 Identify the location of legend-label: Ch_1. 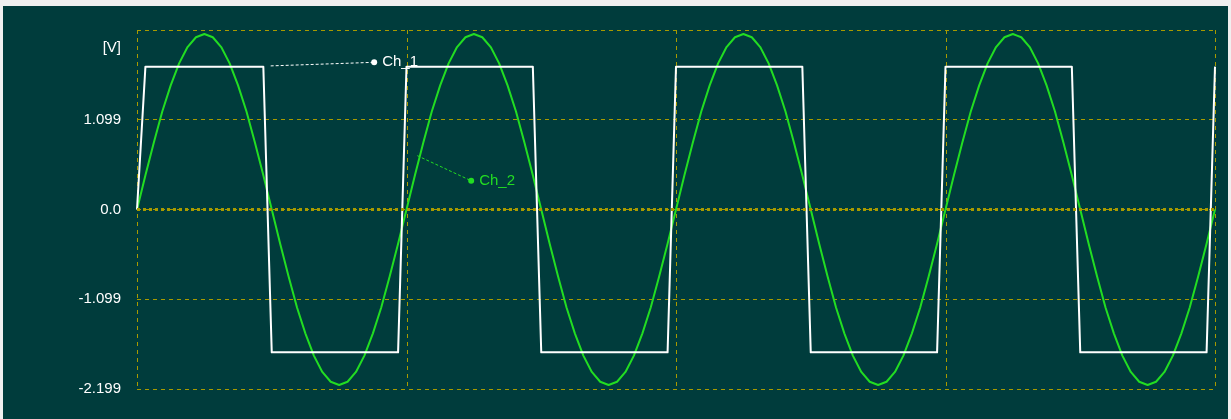
(400, 61).